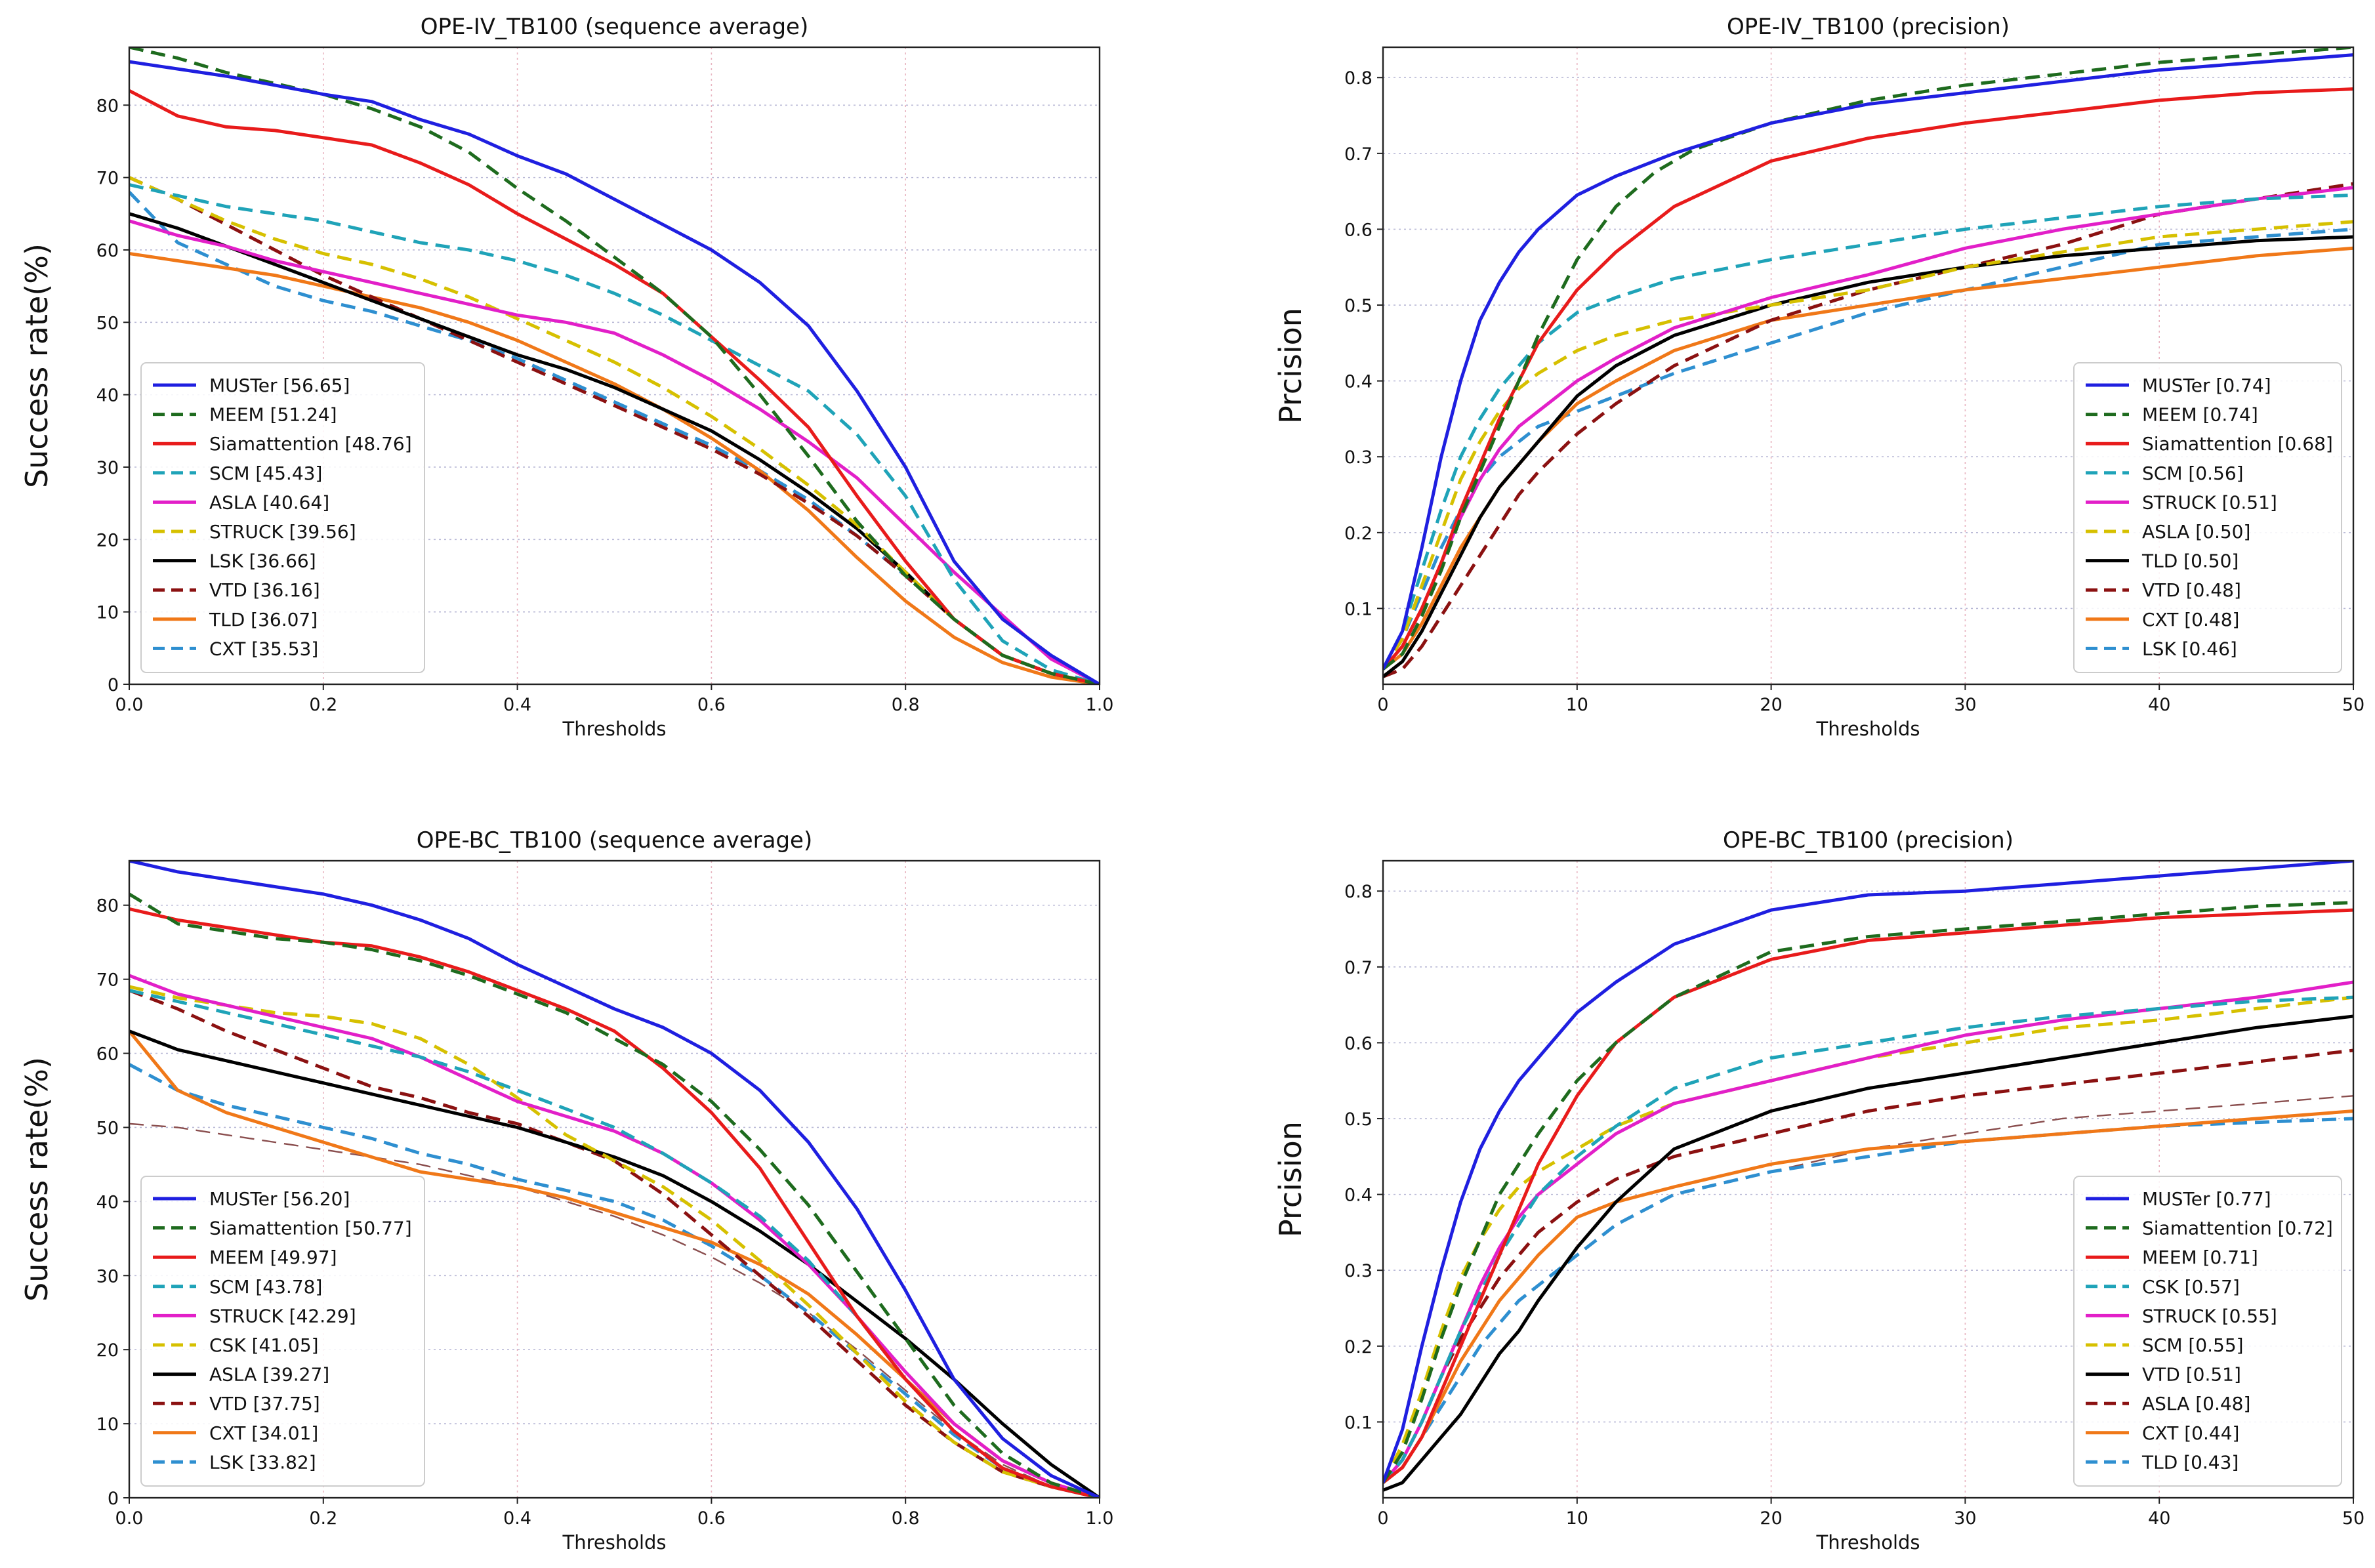 The height and width of the screenshot is (1568, 2375). Describe the element at coordinates (1965, 705) in the screenshot. I see `x-tick-label: 30` at that location.